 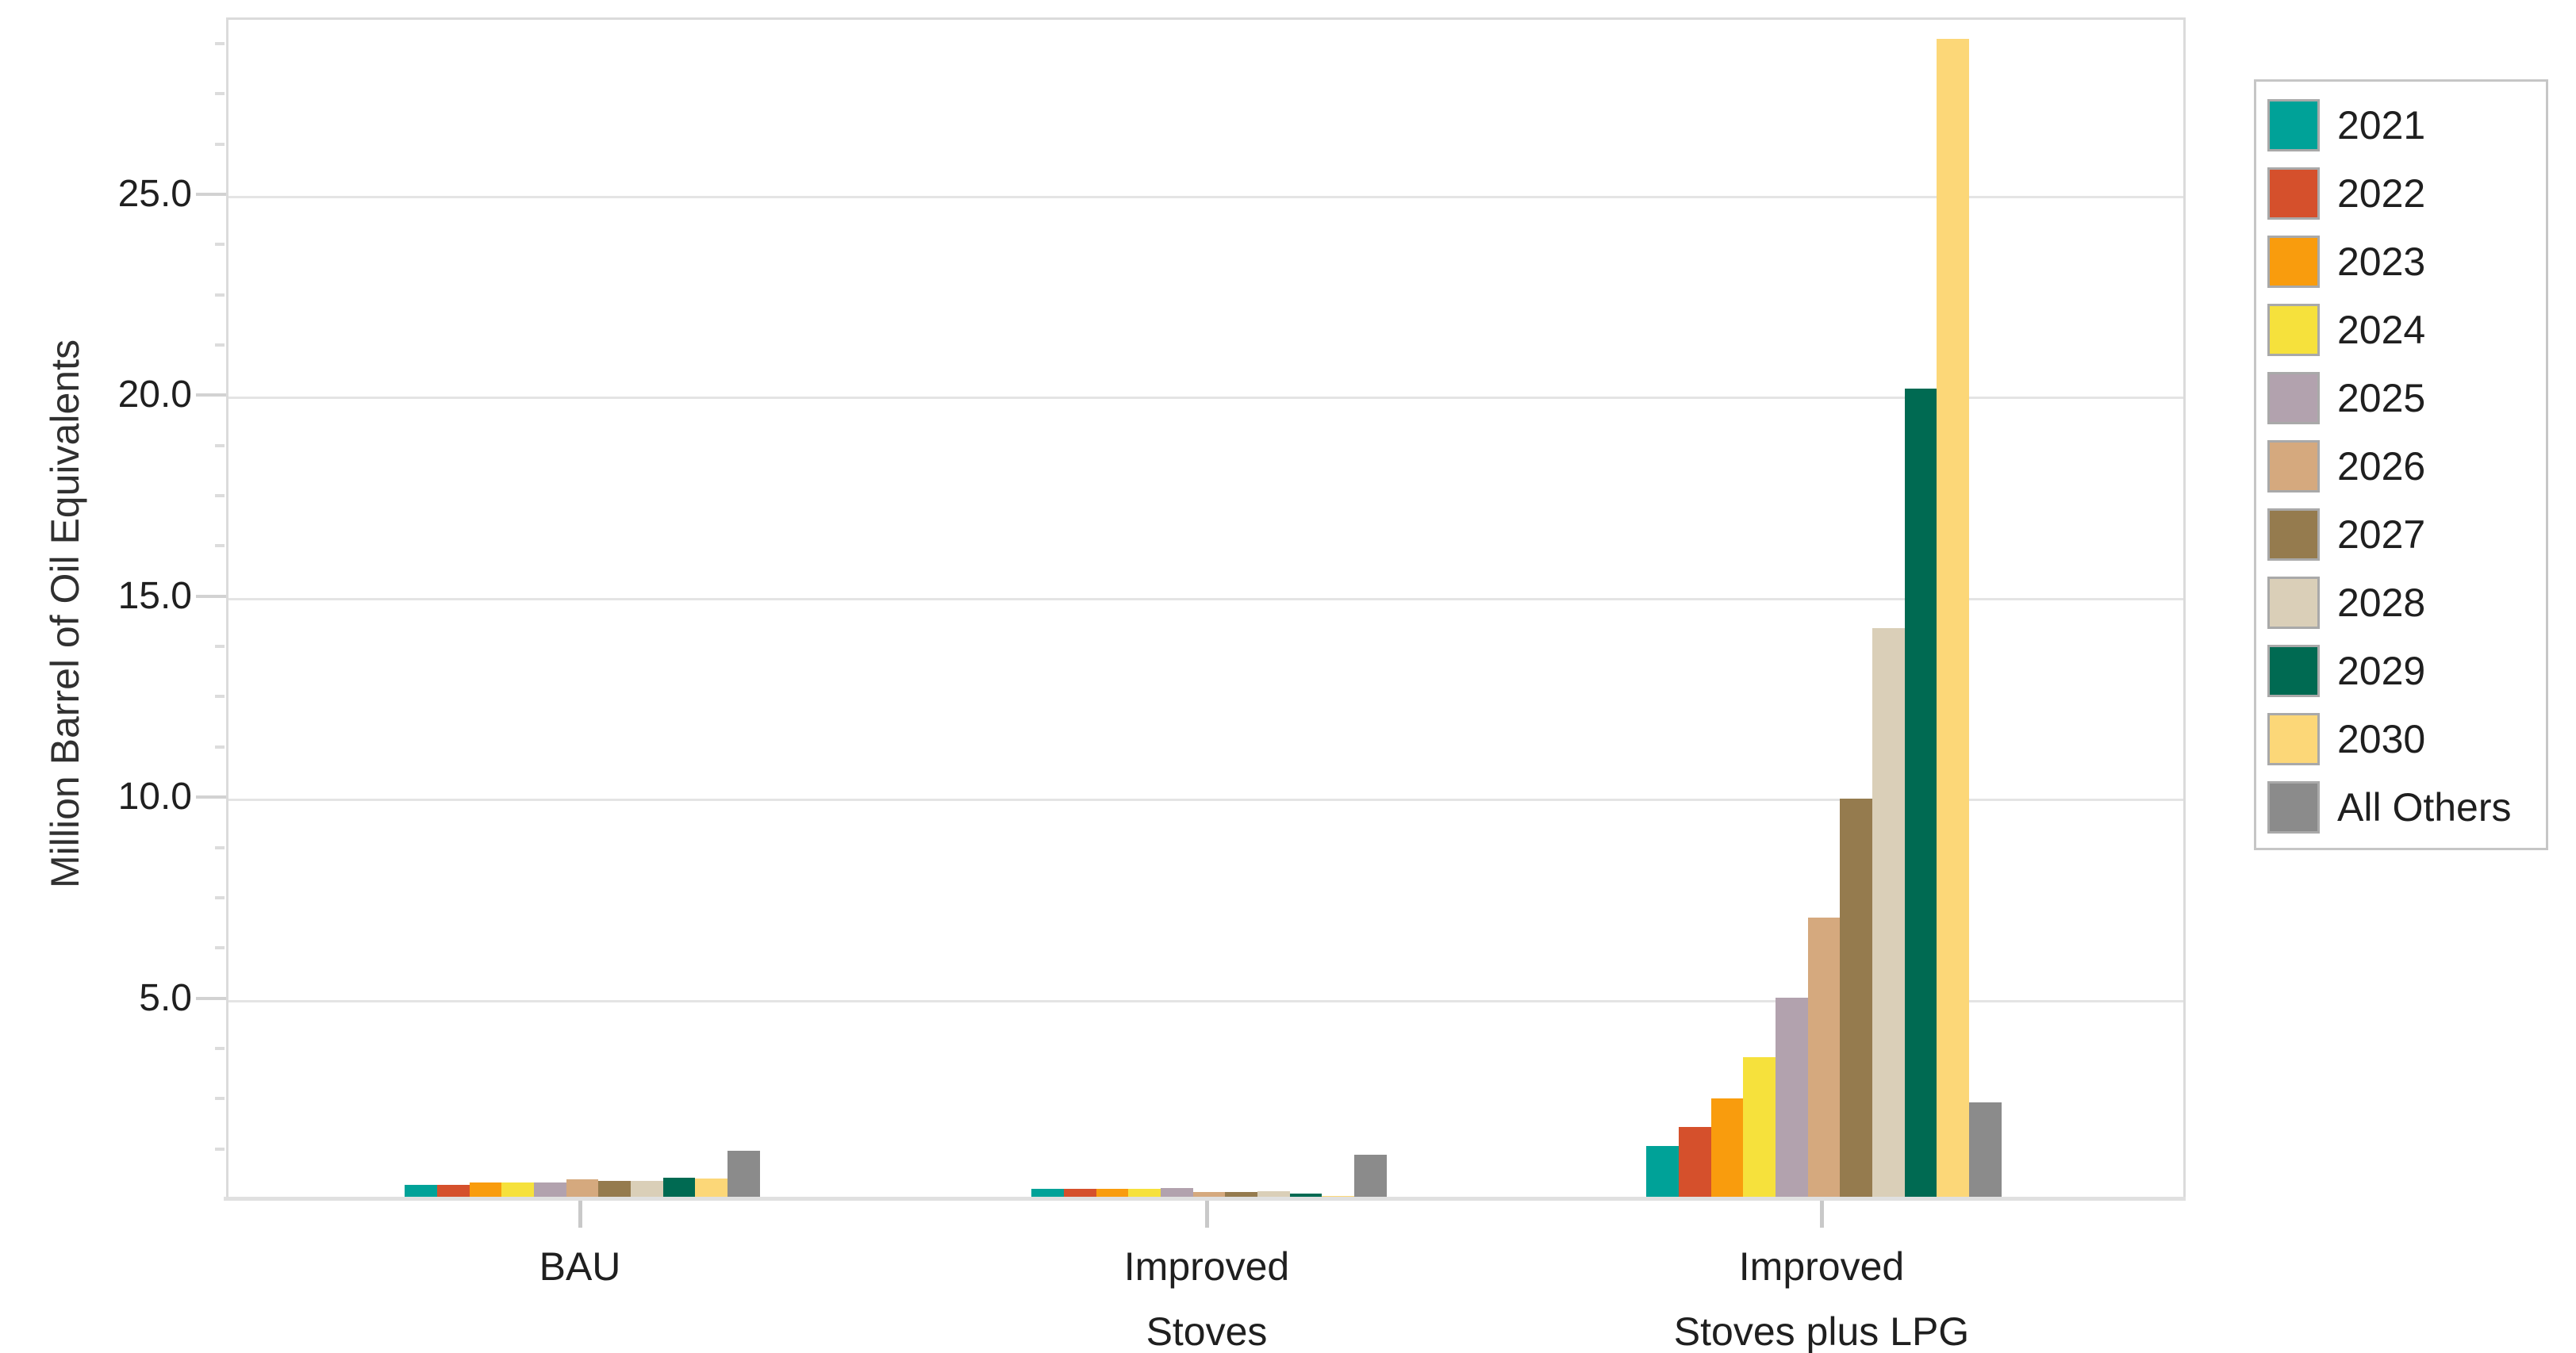 What do you see at coordinates (154, 395) in the screenshot?
I see `y-tick-label: 20.0` at bounding box center [154, 395].